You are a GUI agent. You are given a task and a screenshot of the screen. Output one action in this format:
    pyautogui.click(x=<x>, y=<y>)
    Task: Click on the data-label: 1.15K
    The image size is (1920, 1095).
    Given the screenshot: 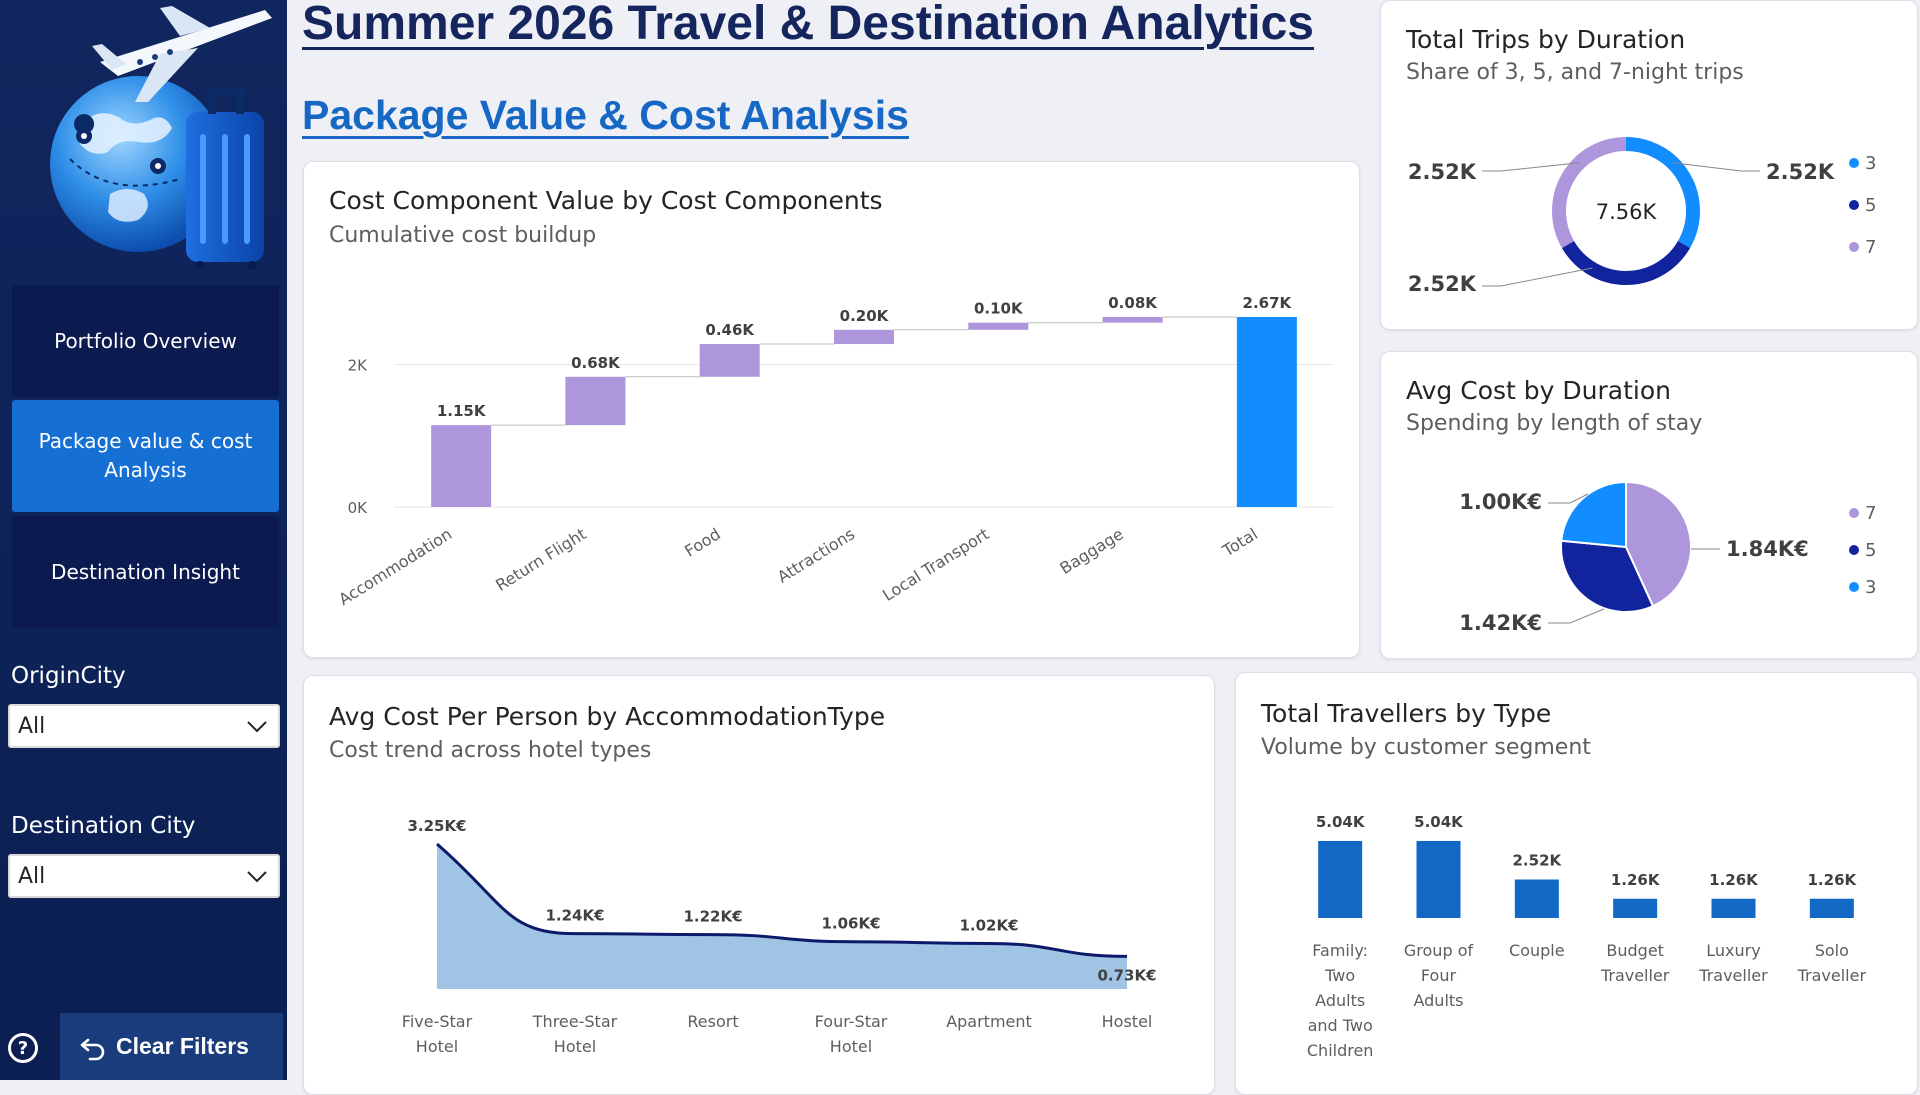 What is the action you would take?
    pyautogui.click(x=462, y=411)
    